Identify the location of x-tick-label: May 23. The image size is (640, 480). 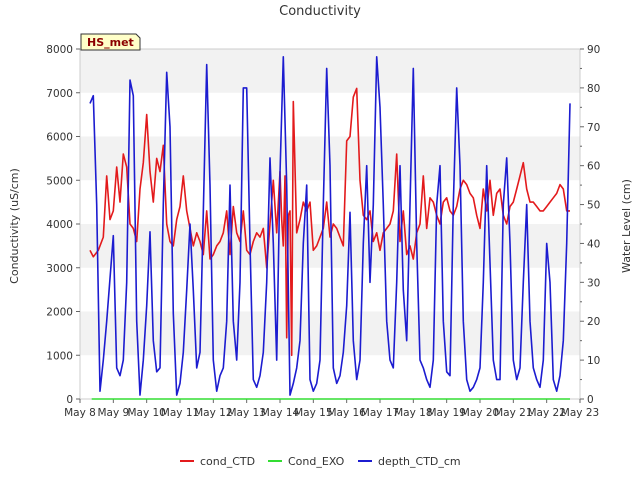
(580, 413).